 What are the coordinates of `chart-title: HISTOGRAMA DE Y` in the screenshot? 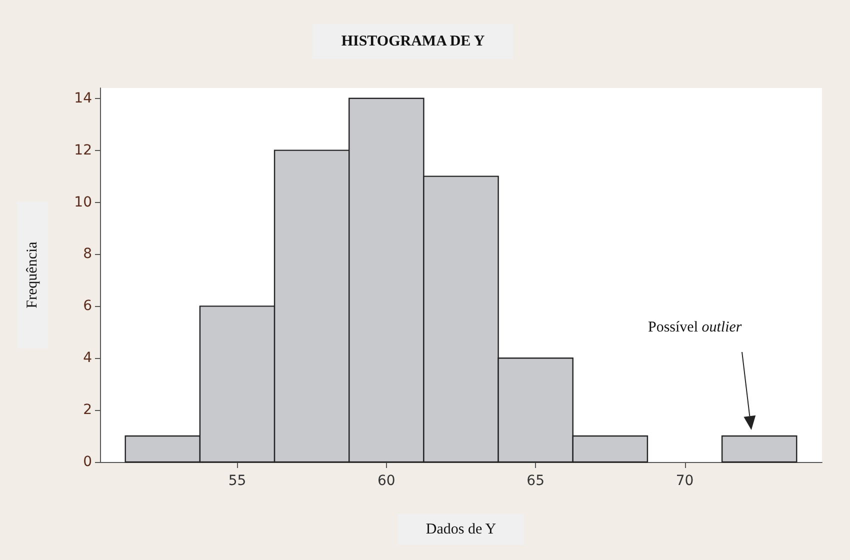 It's located at (413, 42).